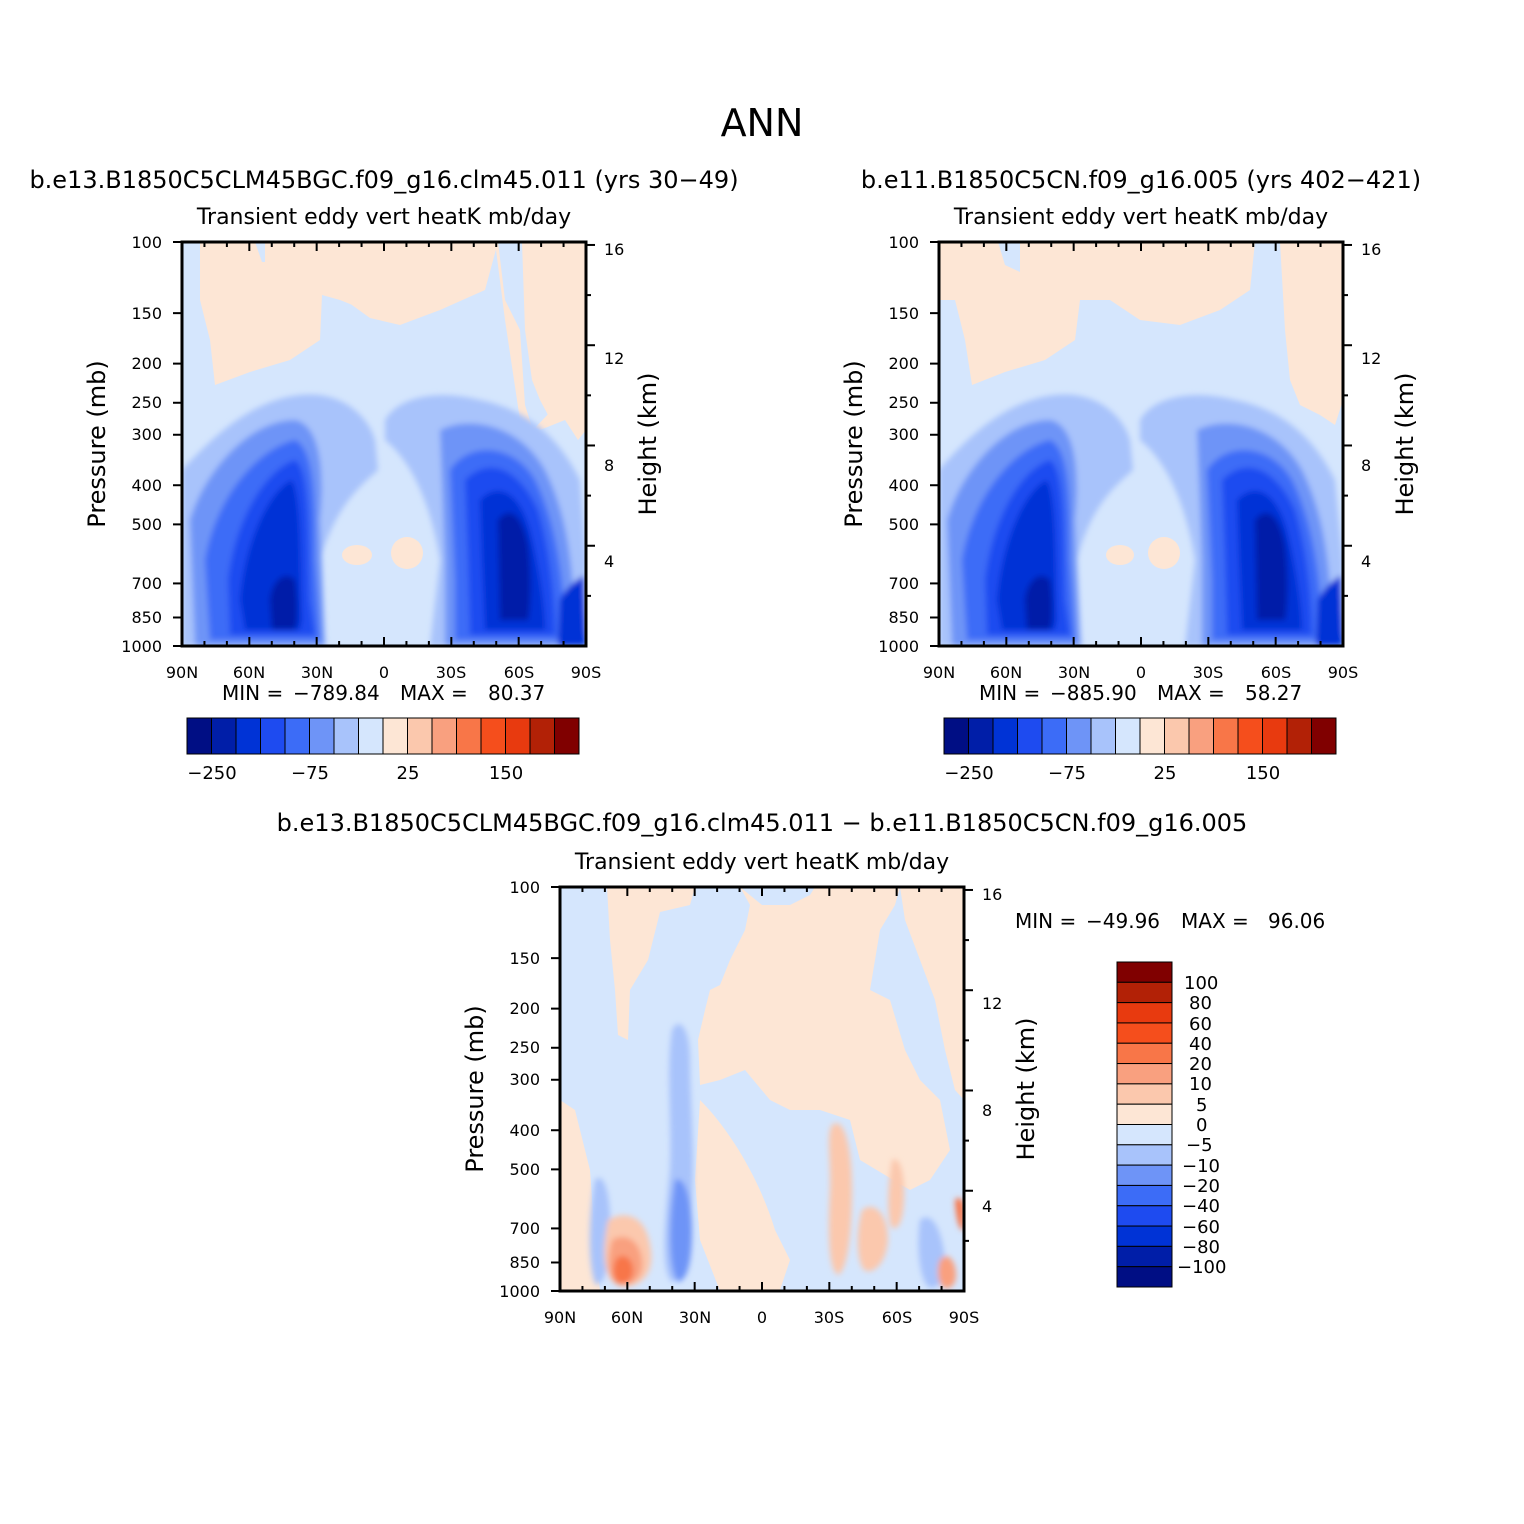 The height and width of the screenshot is (1524, 1524). I want to click on colorbar-label: 60, so click(1200, 1024).